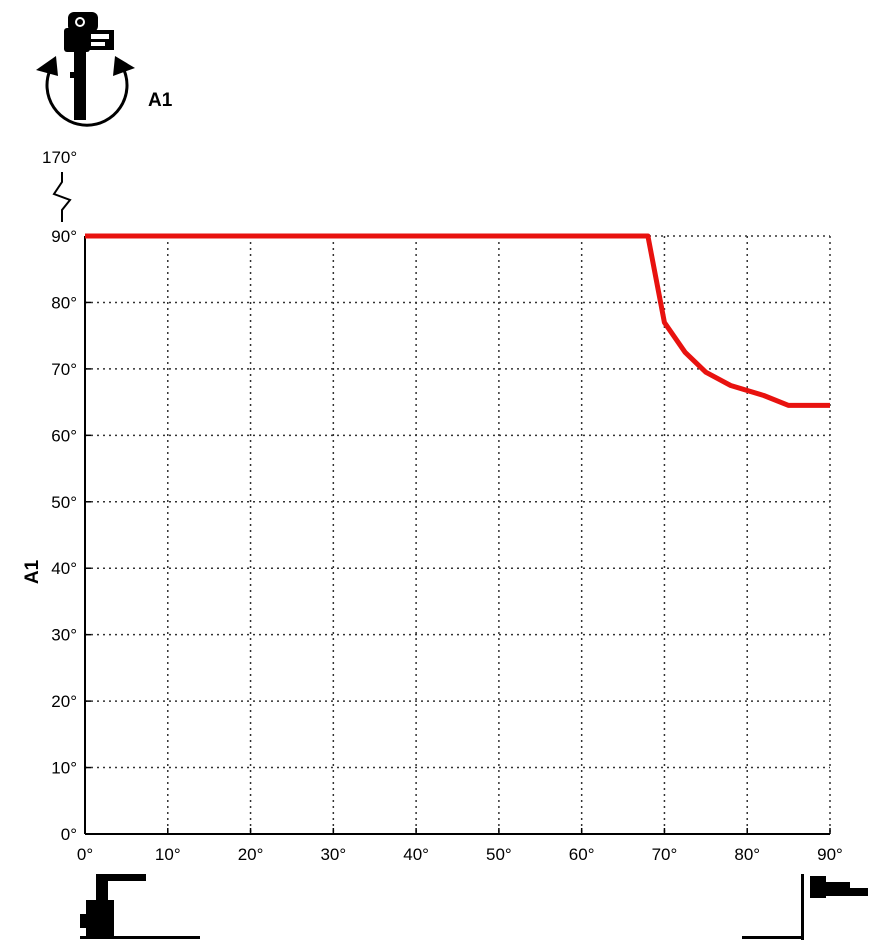 The image size is (869, 944). What do you see at coordinates (64, 568) in the screenshot?
I see `y-tick-label: 40°` at bounding box center [64, 568].